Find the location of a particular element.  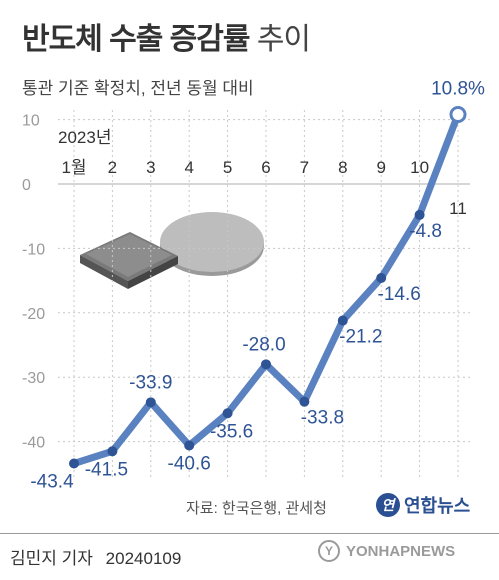

data-label: -4.8 is located at coordinates (425, 231).